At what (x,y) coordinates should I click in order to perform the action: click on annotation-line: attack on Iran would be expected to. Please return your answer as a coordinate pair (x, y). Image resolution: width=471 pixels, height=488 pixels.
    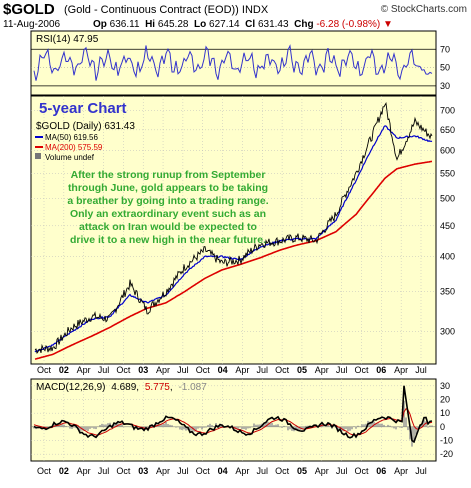
    Looking at the image, I should click on (168, 227).